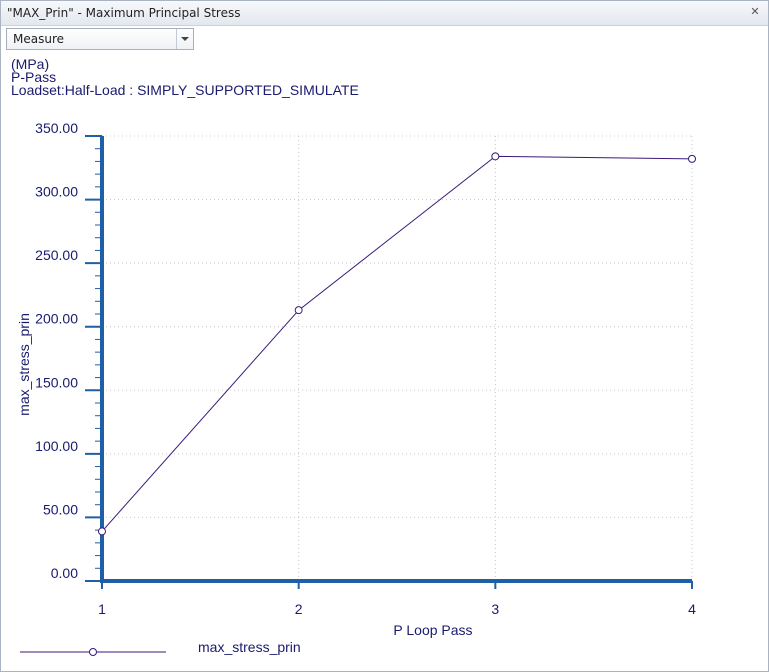 This screenshot has height=672, width=769. Describe the element at coordinates (102, 609) in the screenshot. I see `x-tick-label: 1` at that location.